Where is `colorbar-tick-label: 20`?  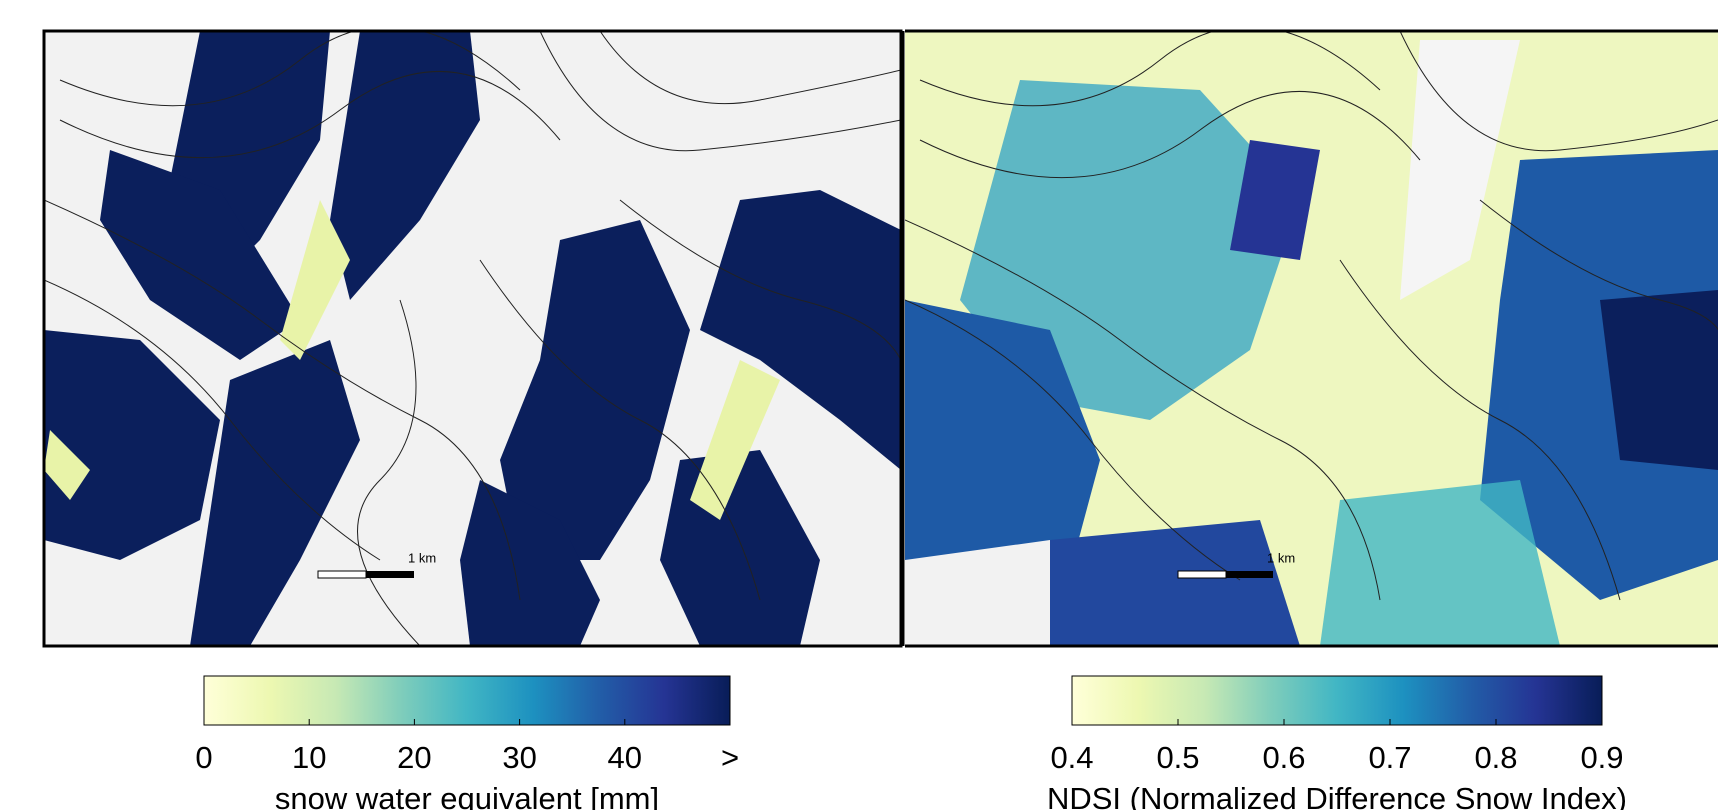
colorbar-tick-label: 20 is located at coordinates (414, 757).